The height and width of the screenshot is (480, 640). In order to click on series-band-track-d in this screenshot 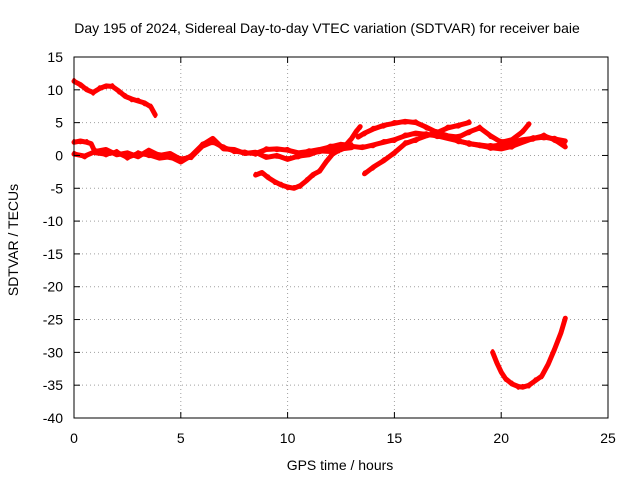, I will do `click(308, 158)`.